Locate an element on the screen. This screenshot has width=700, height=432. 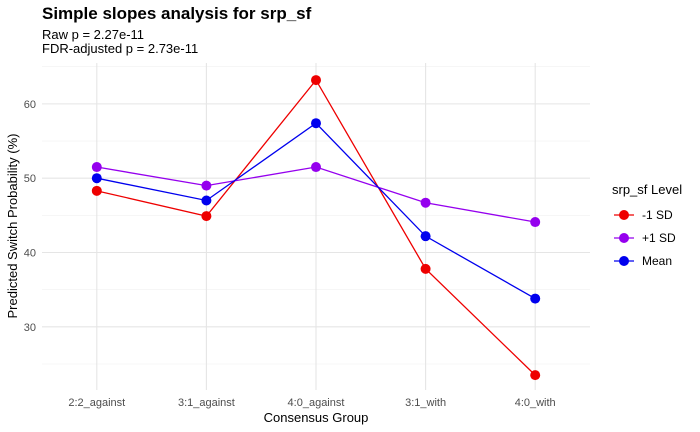
legend-item: +1 SD is located at coordinates (647, 237).